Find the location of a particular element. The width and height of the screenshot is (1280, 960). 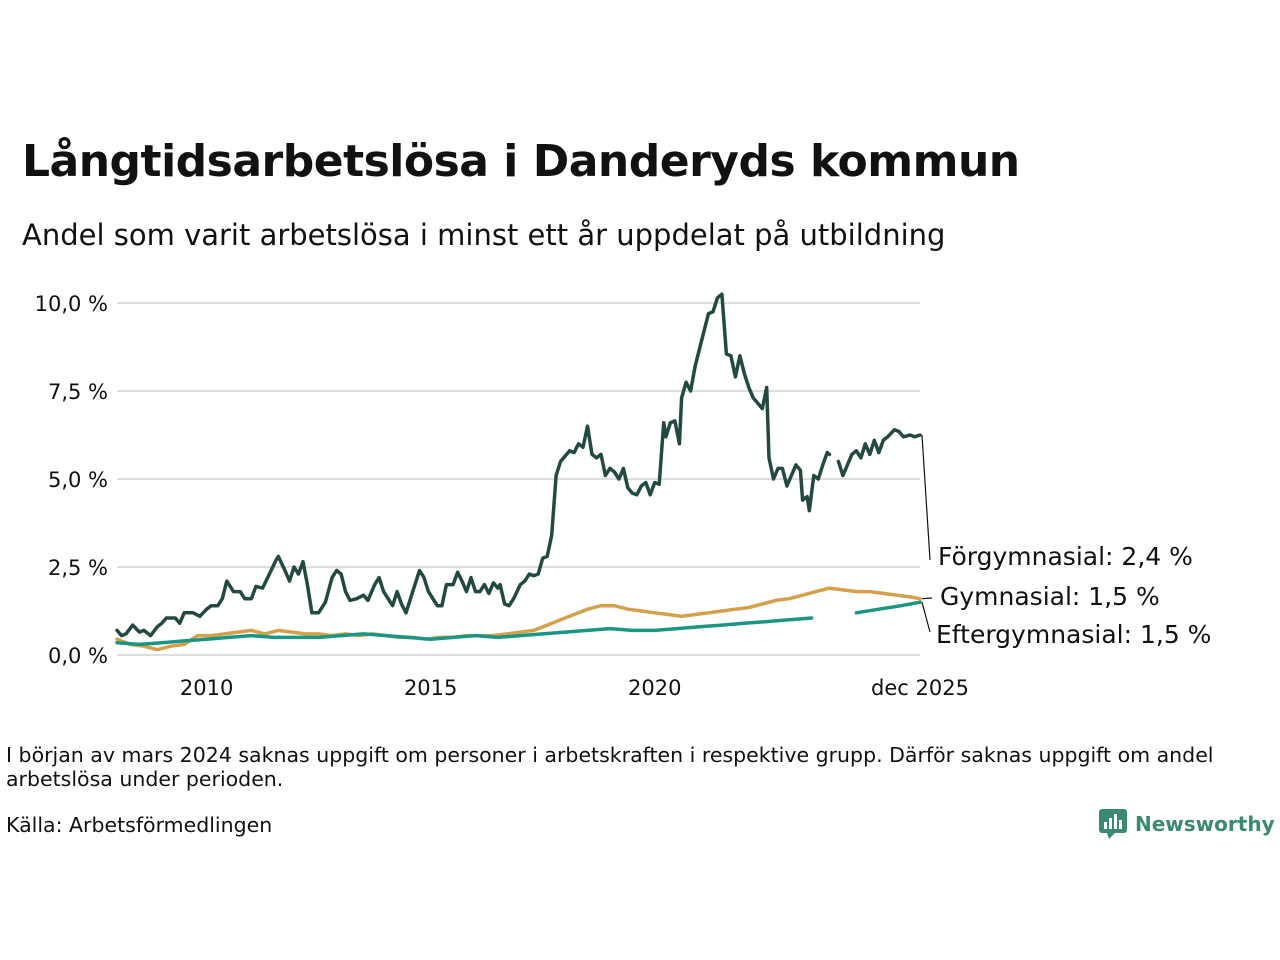

x-tick-label: dec 2025 is located at coordinates (920, 688).